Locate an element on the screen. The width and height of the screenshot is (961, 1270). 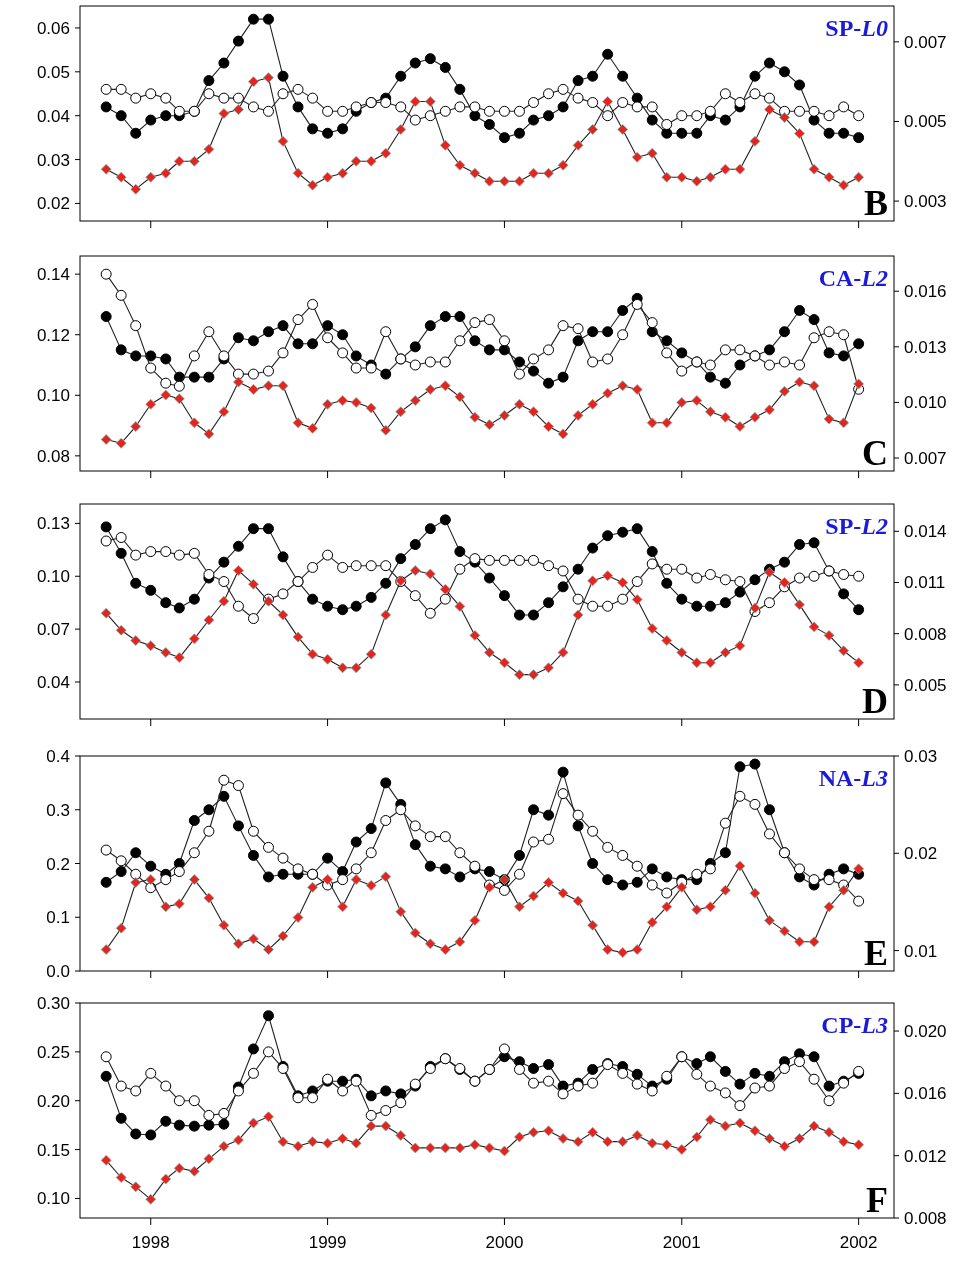
y-tick-label: 0.06 is located at coordinates (53, 28).